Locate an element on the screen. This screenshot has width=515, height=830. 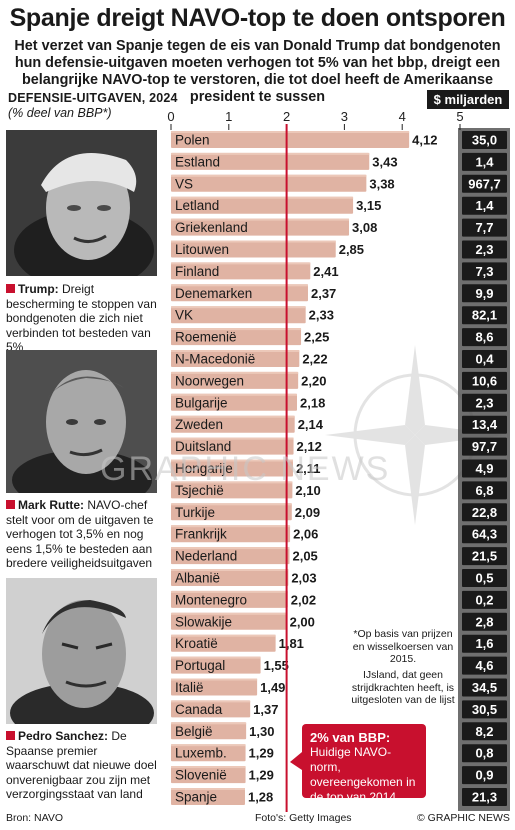
category-label: Zweden is located at coordinates (199, 424).